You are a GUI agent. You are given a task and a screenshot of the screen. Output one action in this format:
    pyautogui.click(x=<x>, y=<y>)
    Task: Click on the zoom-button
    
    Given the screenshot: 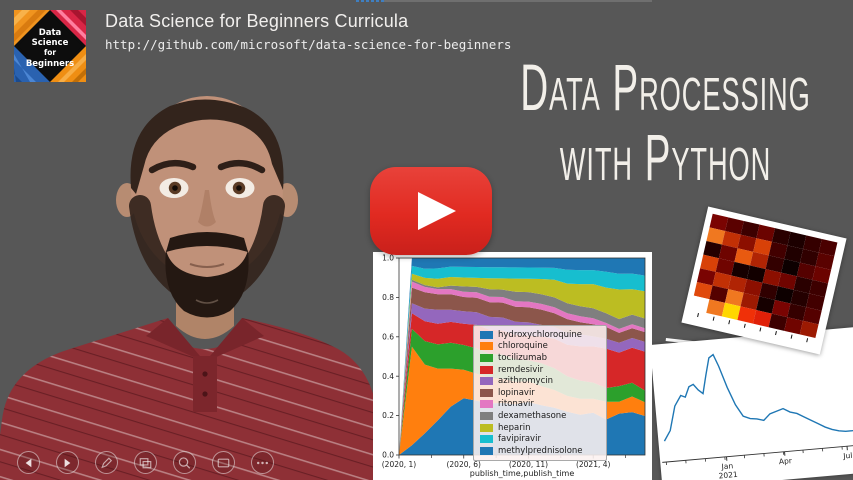 What is the action you would take?
    pyautogui.click(x=184, y=462)
    